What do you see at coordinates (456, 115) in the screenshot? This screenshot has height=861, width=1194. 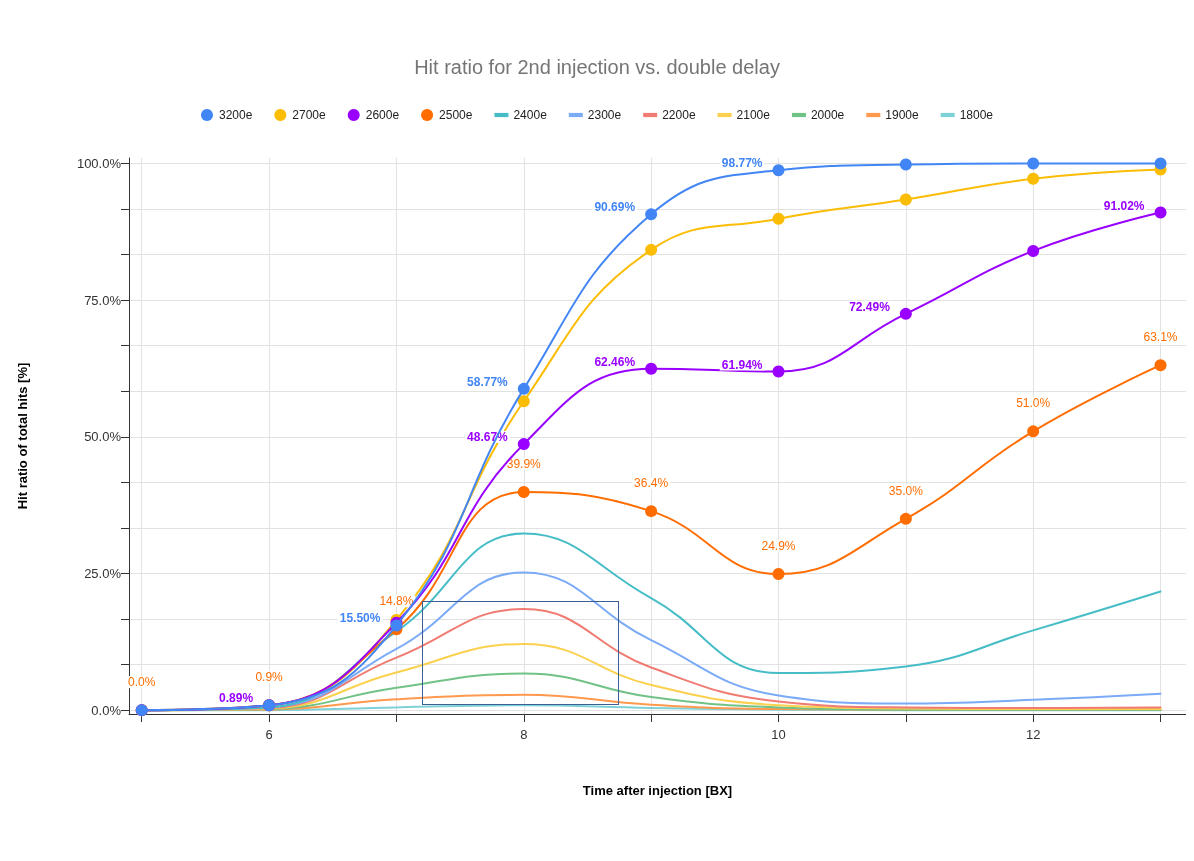 I see `legend-label: 2500e` at bounding box center [456, 115].